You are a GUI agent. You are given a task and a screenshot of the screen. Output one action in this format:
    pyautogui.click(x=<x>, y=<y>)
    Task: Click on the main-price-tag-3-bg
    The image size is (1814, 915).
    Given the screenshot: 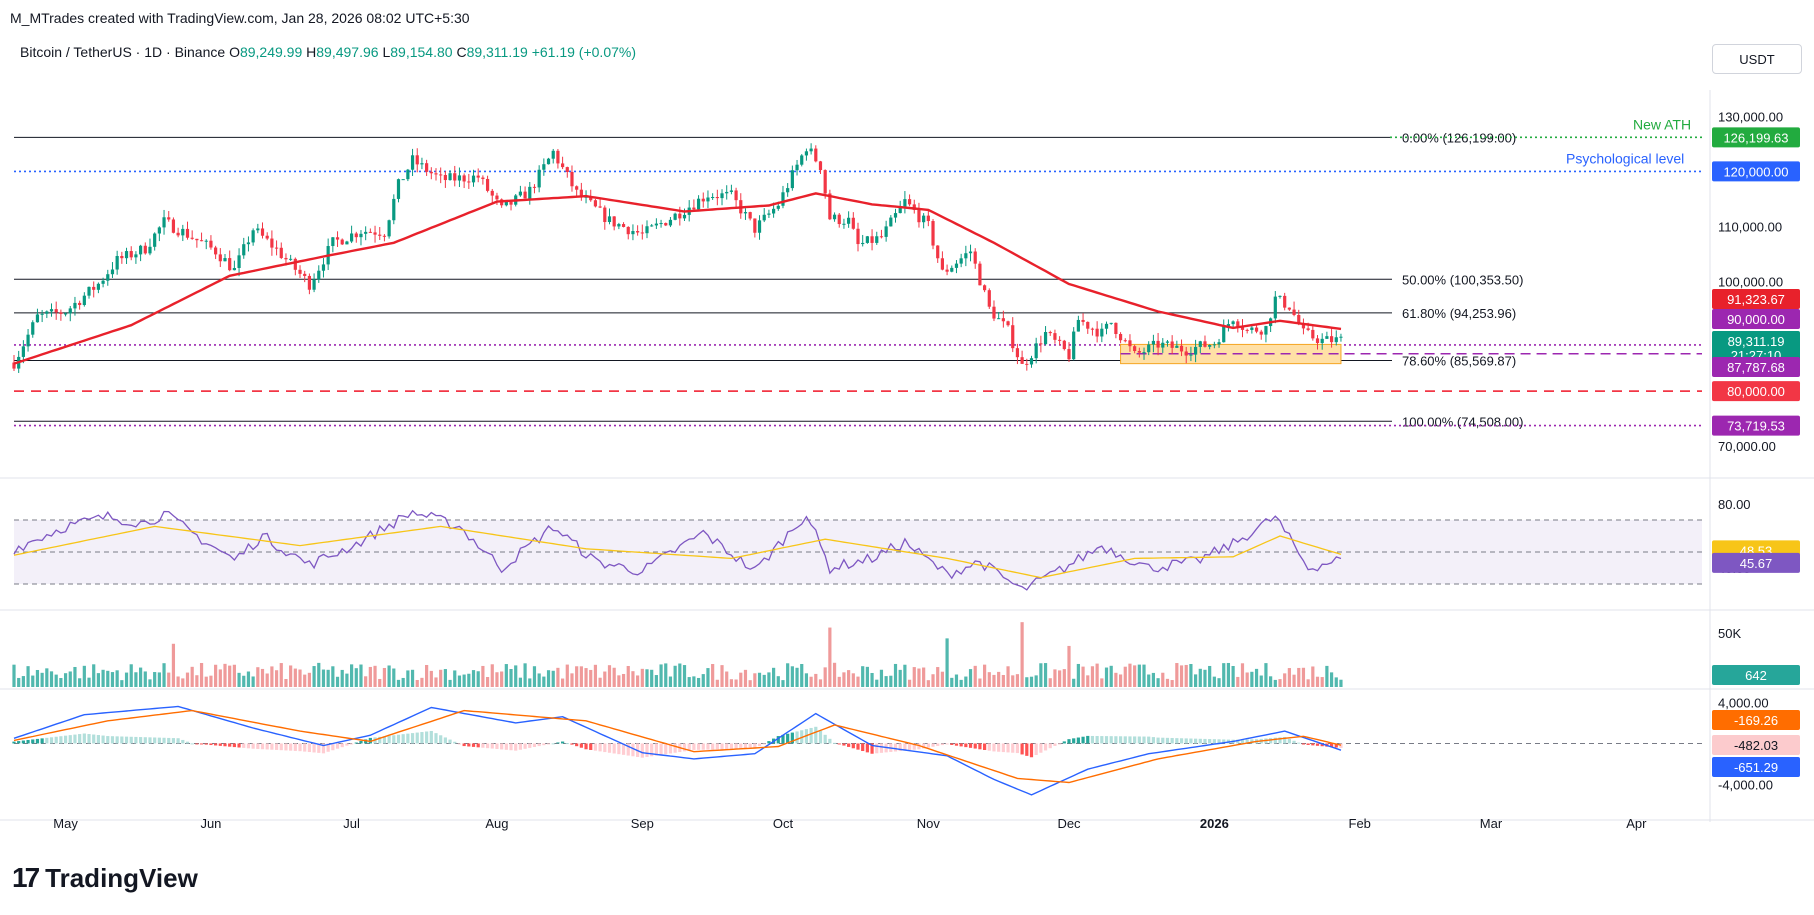 What is the action you would take?
    pyautogui.click(x=1756, y=367)
    